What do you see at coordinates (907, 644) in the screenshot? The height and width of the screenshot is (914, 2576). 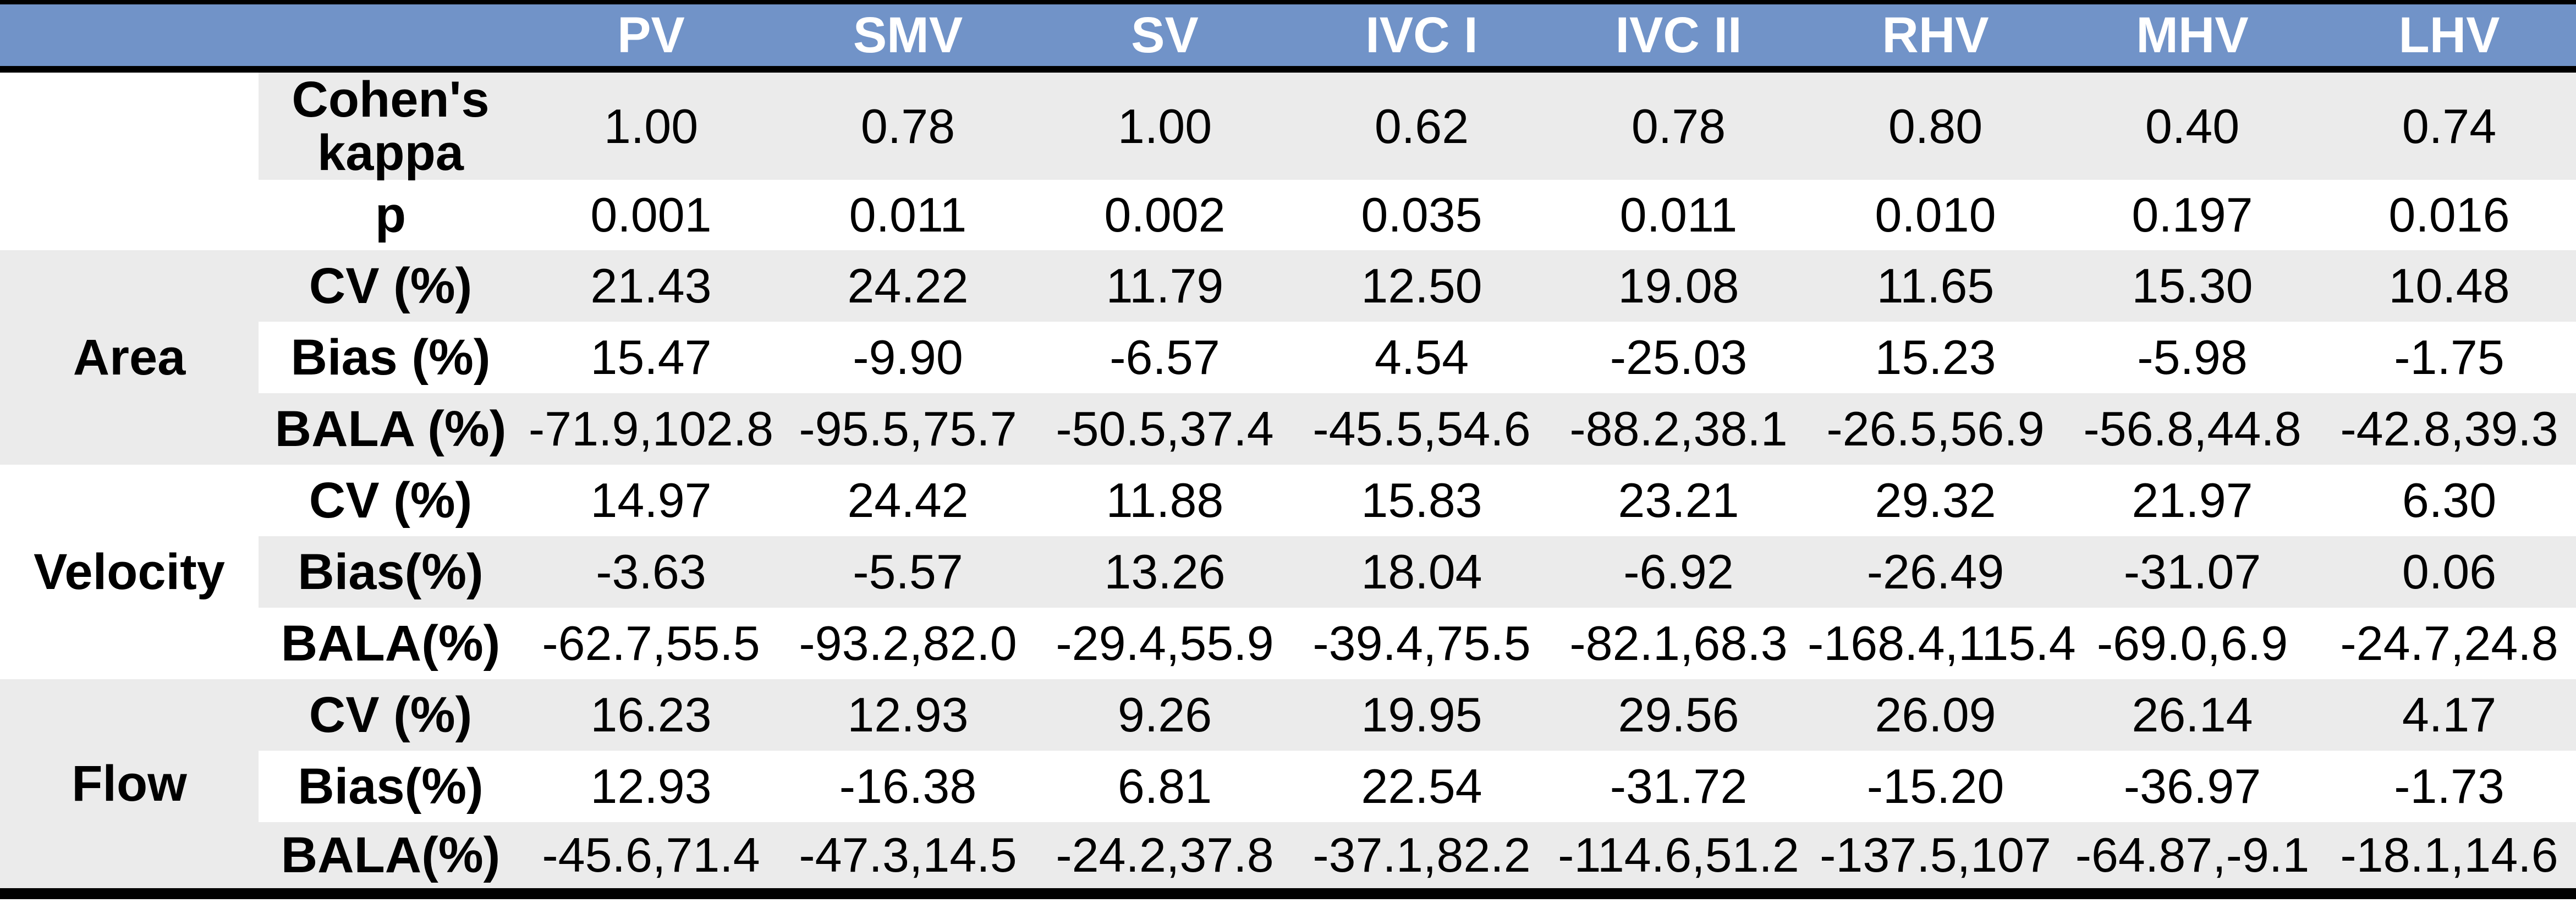 I see `value-cell: -93.2,82.0` at bounding box center [907, 644].